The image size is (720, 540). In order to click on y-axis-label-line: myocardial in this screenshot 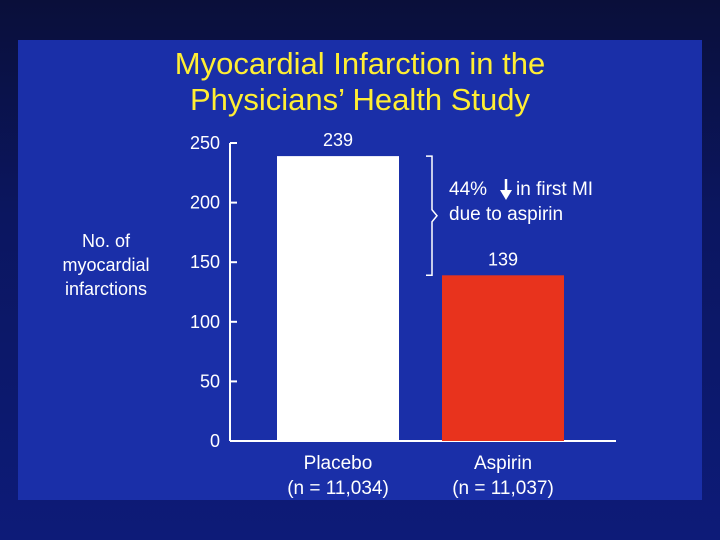, I will do `click(105, 265)`.